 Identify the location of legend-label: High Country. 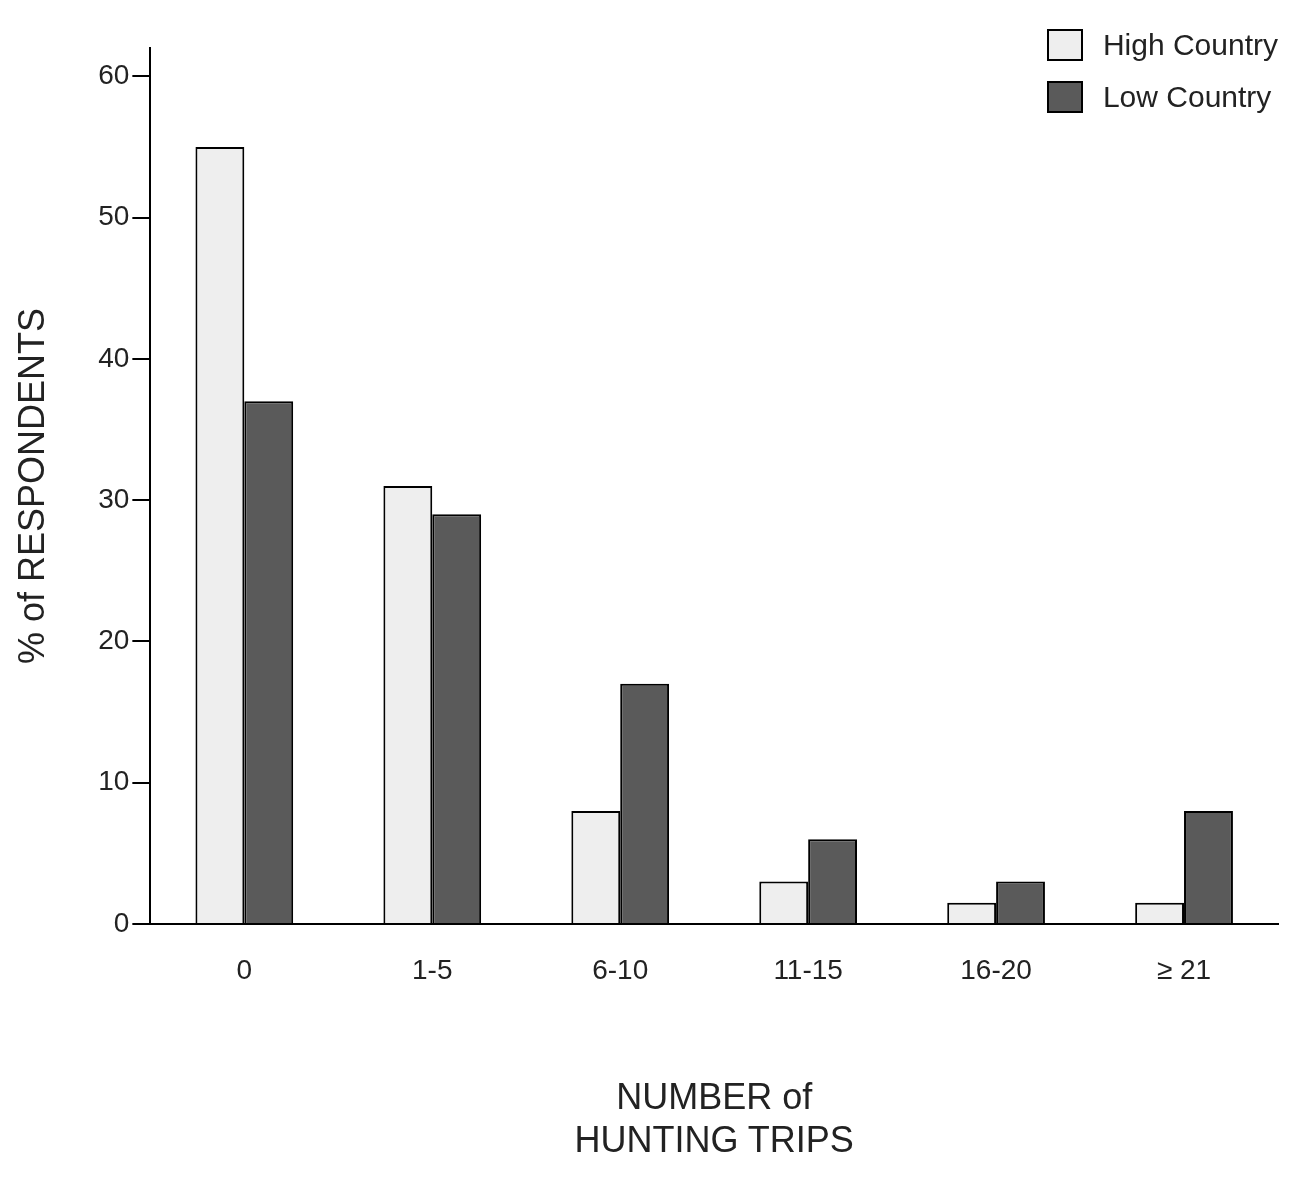
(1190, 45).